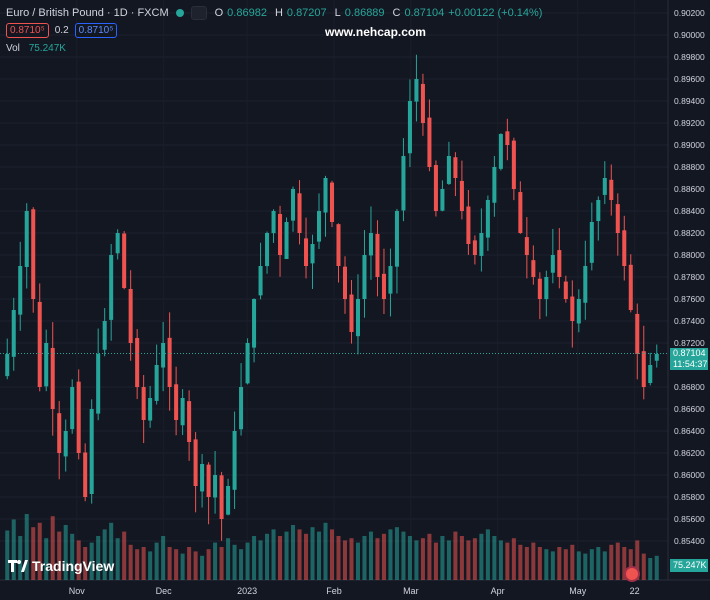  I want to click on x-tick-label: 2023, so click(247, 591).